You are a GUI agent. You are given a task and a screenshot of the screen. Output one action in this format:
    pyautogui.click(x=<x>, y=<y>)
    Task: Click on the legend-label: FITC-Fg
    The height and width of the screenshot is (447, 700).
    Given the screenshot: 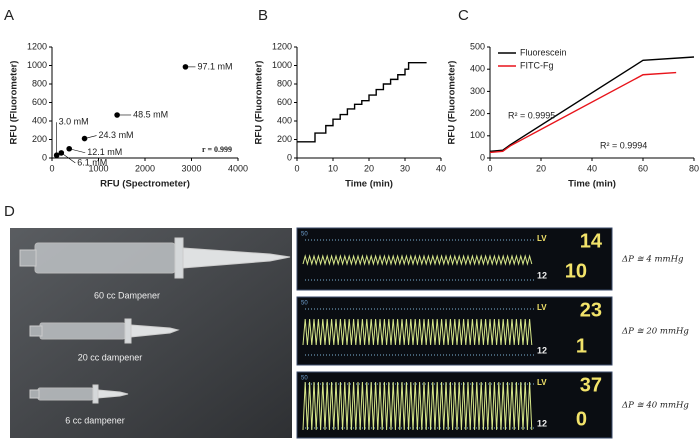 What is the action you would take?
    pyautogui.click(x=537, y=65)
    